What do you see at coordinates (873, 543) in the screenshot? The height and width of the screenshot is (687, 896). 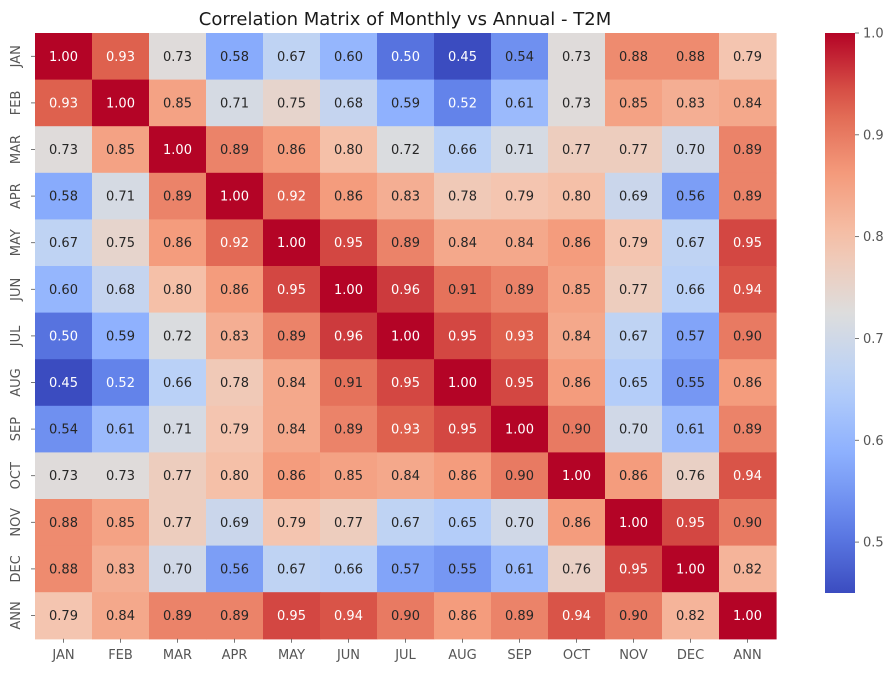 I see `colorbar-tick-label: 0.5` at bounding box center [873, 543].